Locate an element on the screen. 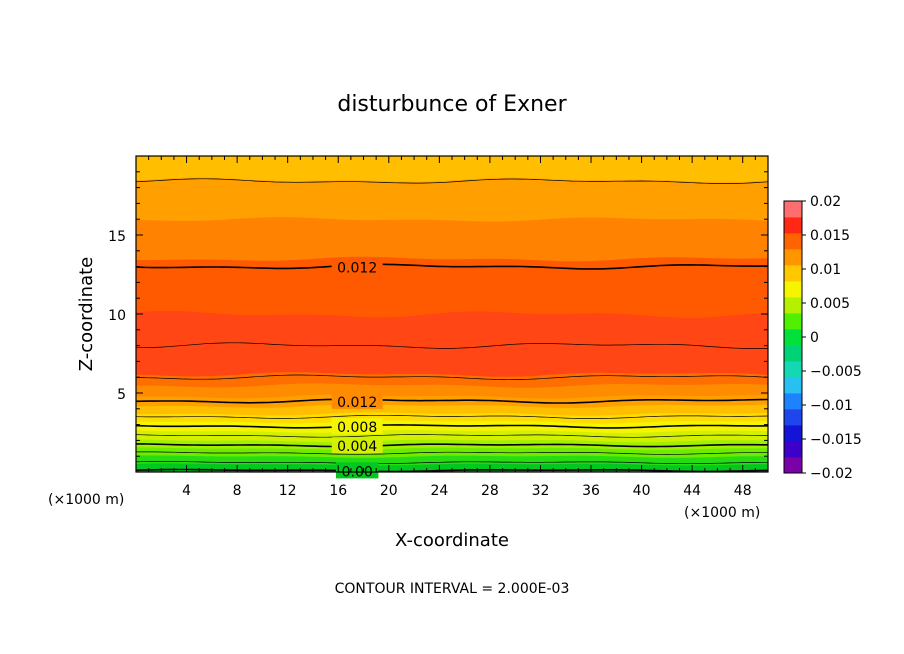  y-tick-label: 5 is located at coordinates (121, 395).